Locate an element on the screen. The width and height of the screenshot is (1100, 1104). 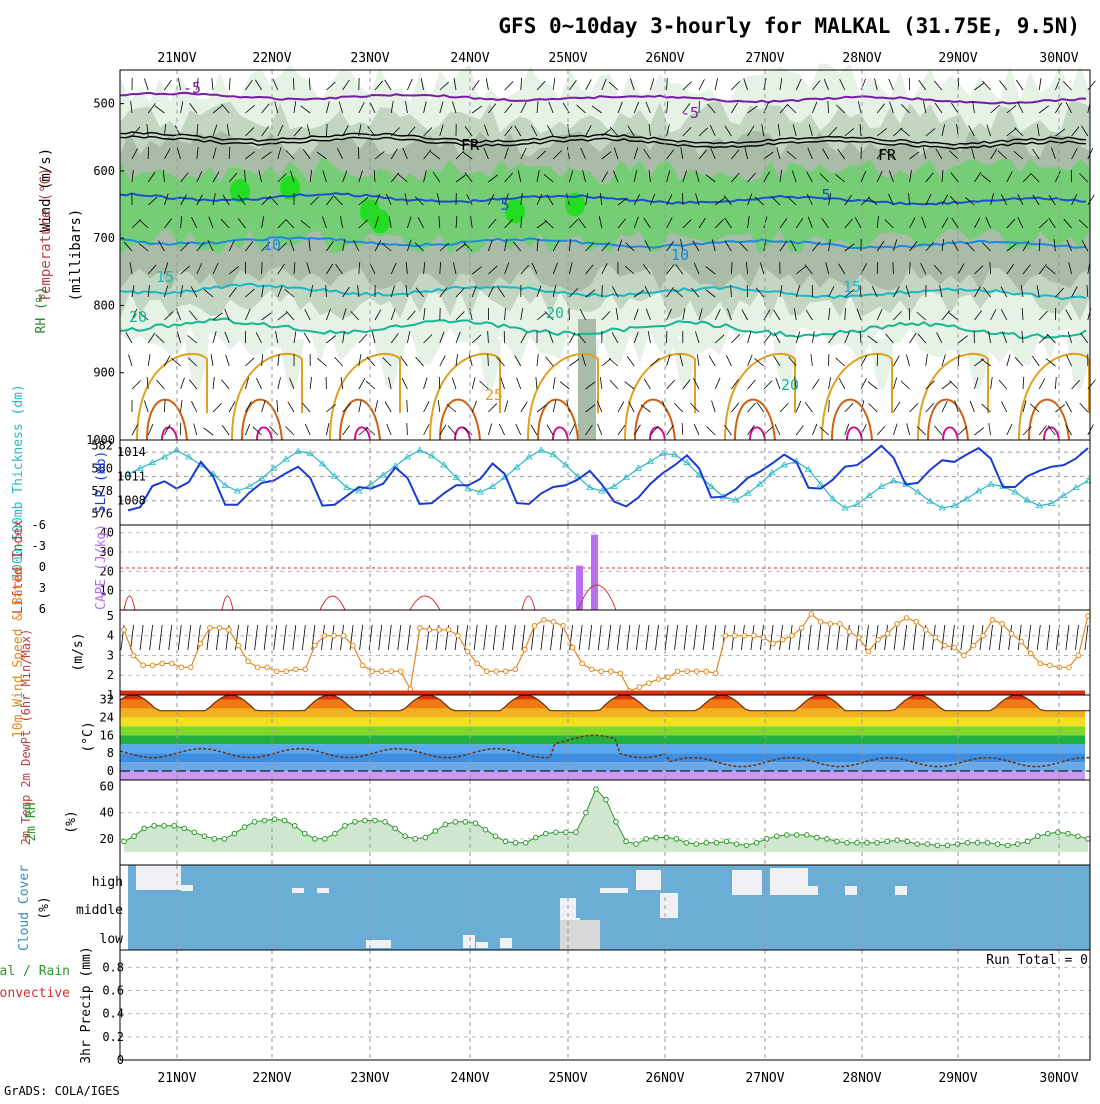
pressure-tick: 700 is located at coordinates (104, 238).